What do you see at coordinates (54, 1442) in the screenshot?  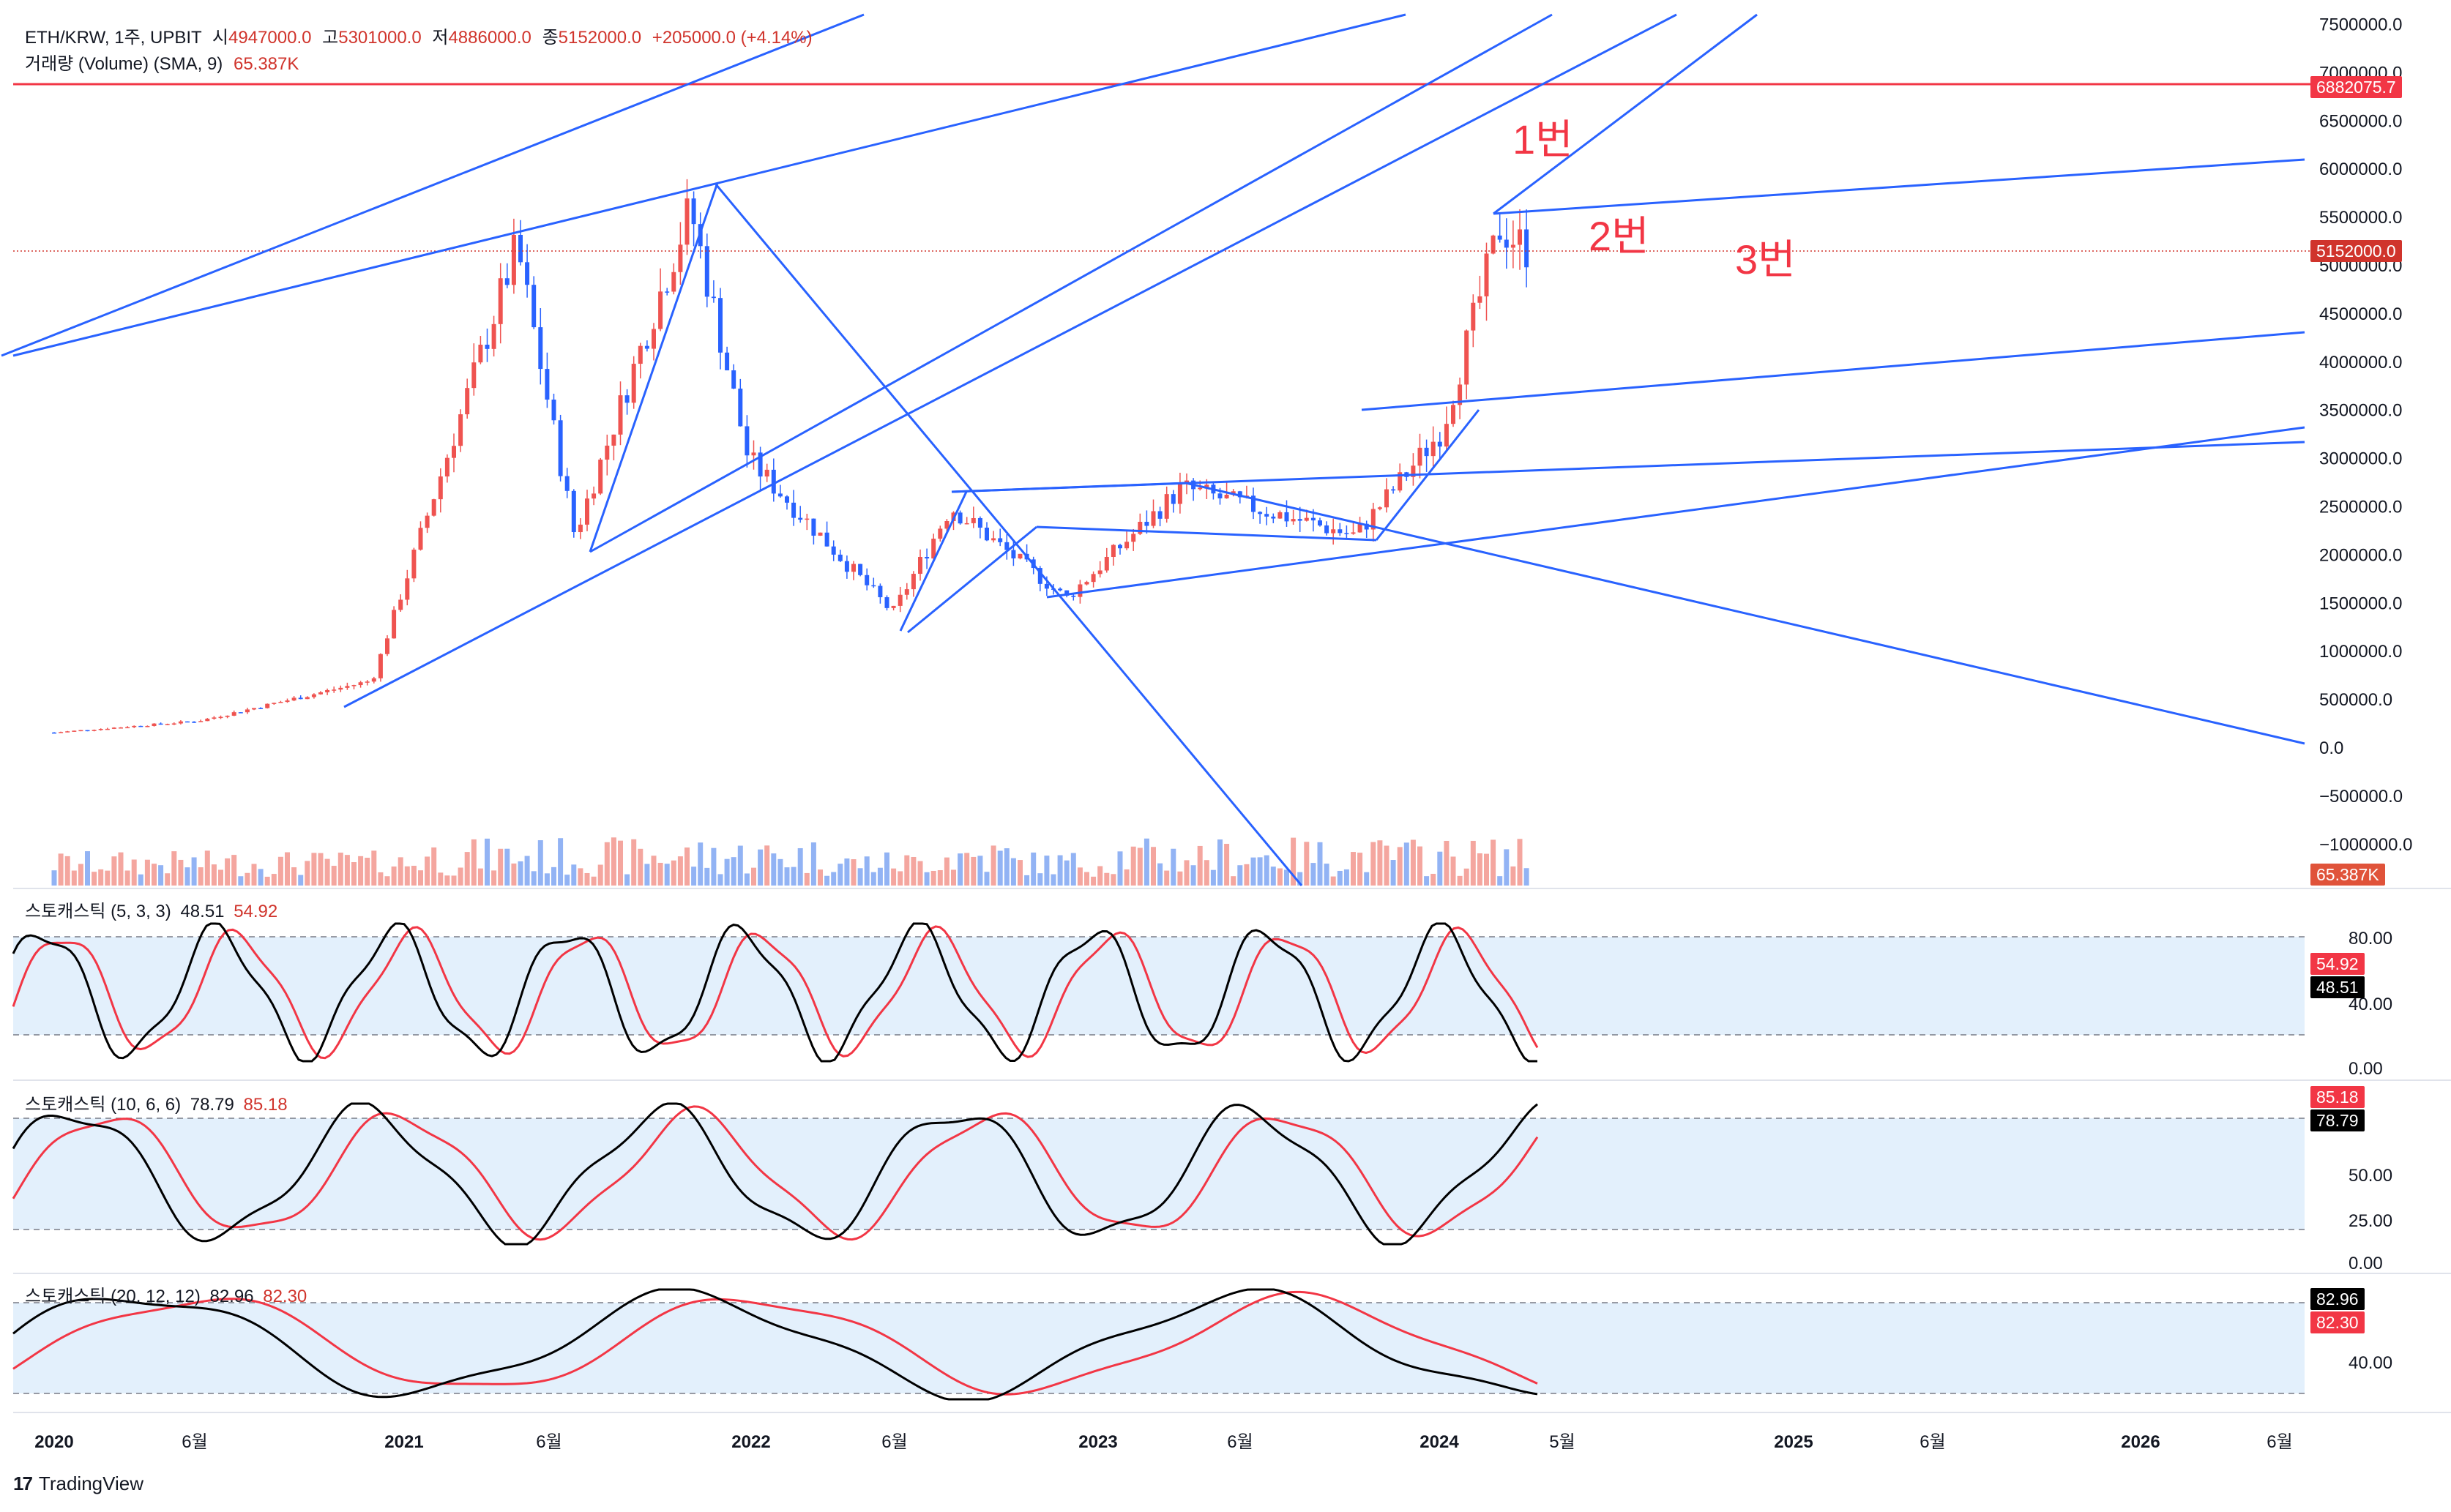 I see `time-tick-label: 2020` at bounding box center [54, 1442].